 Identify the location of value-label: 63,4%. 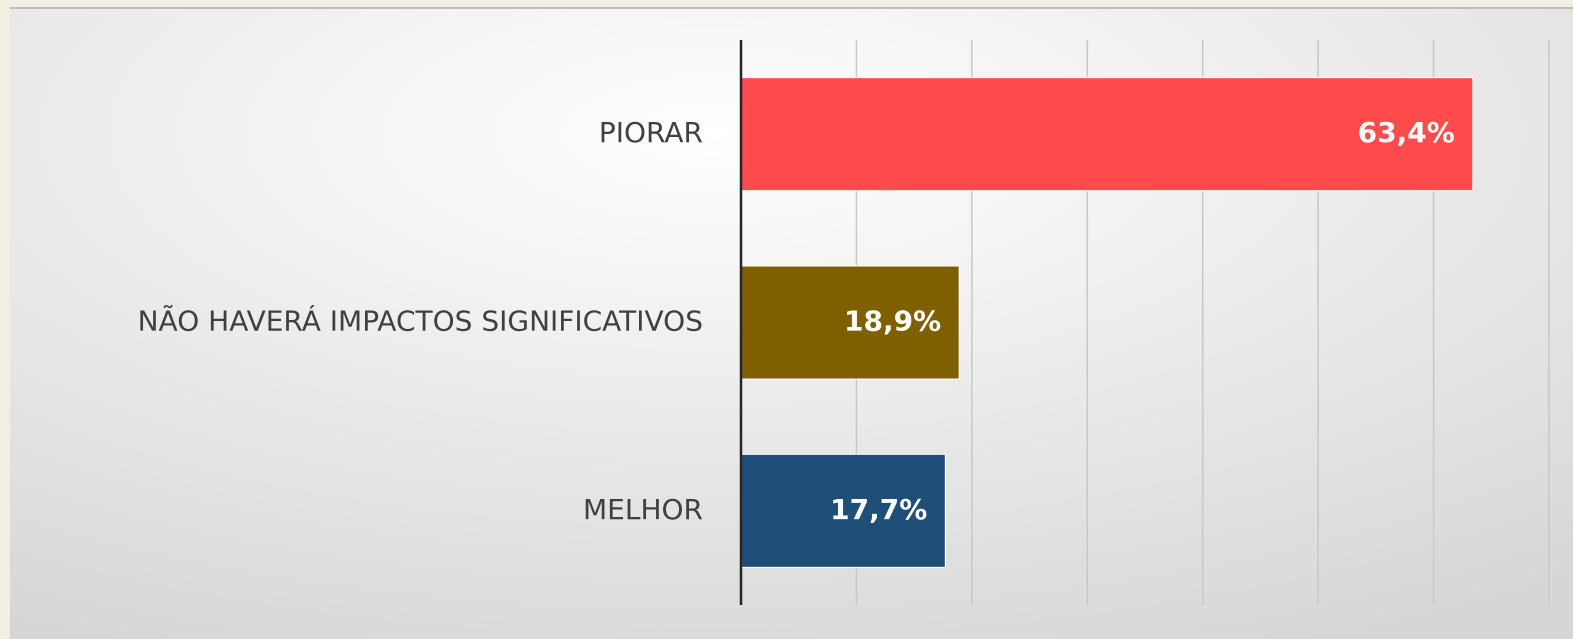
(1406, 132).